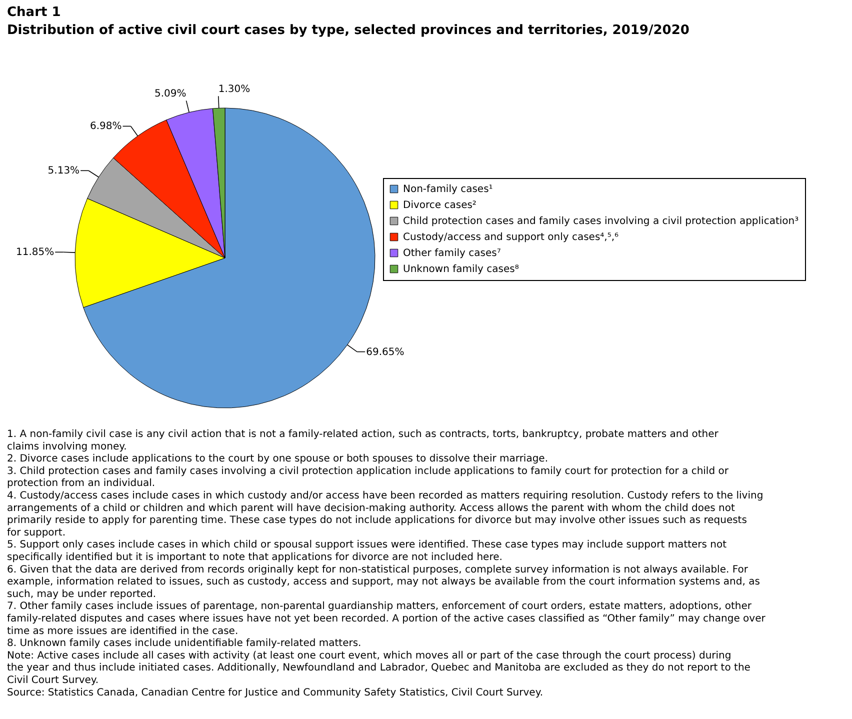  Describe the element at coordinates (439, 205) in the screenshot. I see `legend-label: Divorce cases²` at that location.